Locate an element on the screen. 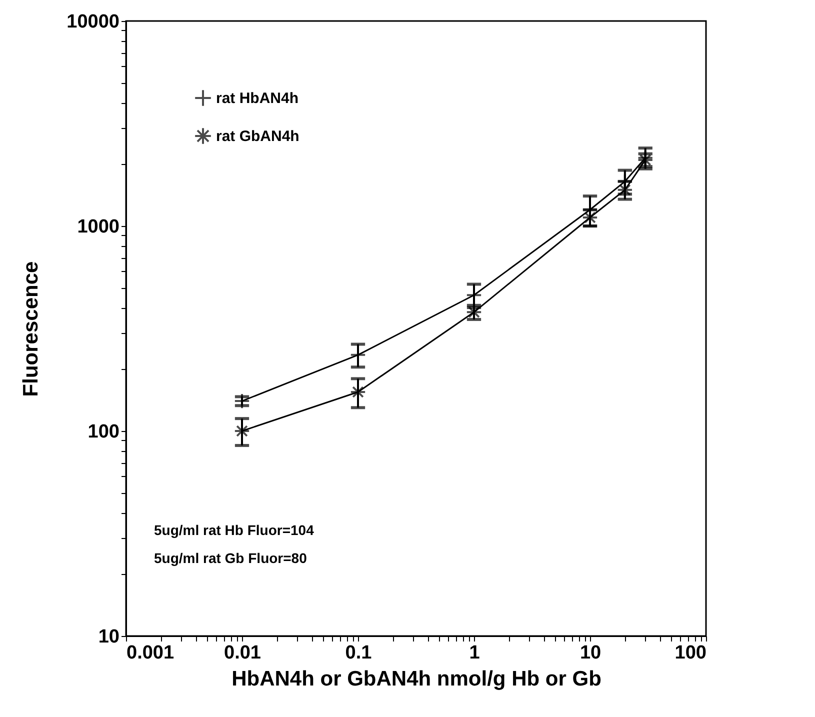  x-tick-label: 0.1 is located at coordinates (358, 653).